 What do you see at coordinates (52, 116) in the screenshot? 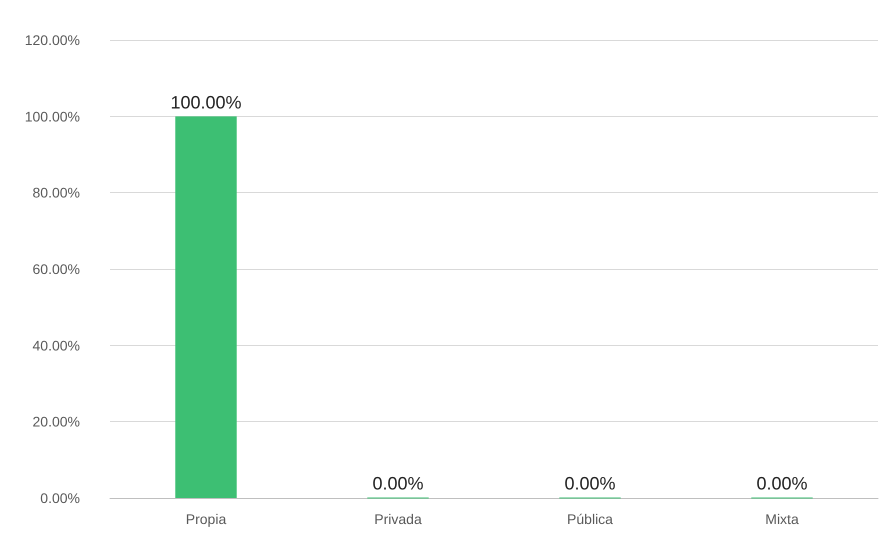
I see `y-tick-label: 100.00%` at bounding box center [52, 116].